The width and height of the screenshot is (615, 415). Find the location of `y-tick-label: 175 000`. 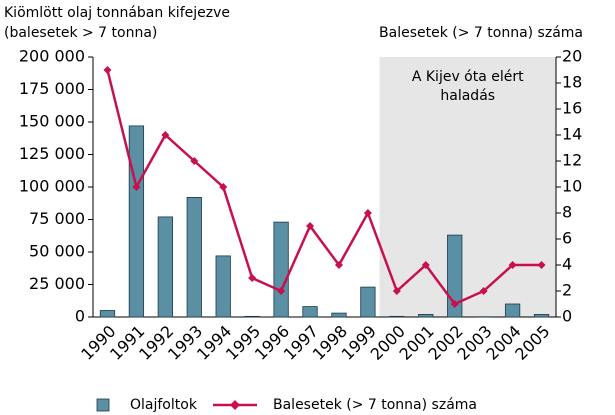

y-tick-label: 175 000 is located at coordinates (52, 88).